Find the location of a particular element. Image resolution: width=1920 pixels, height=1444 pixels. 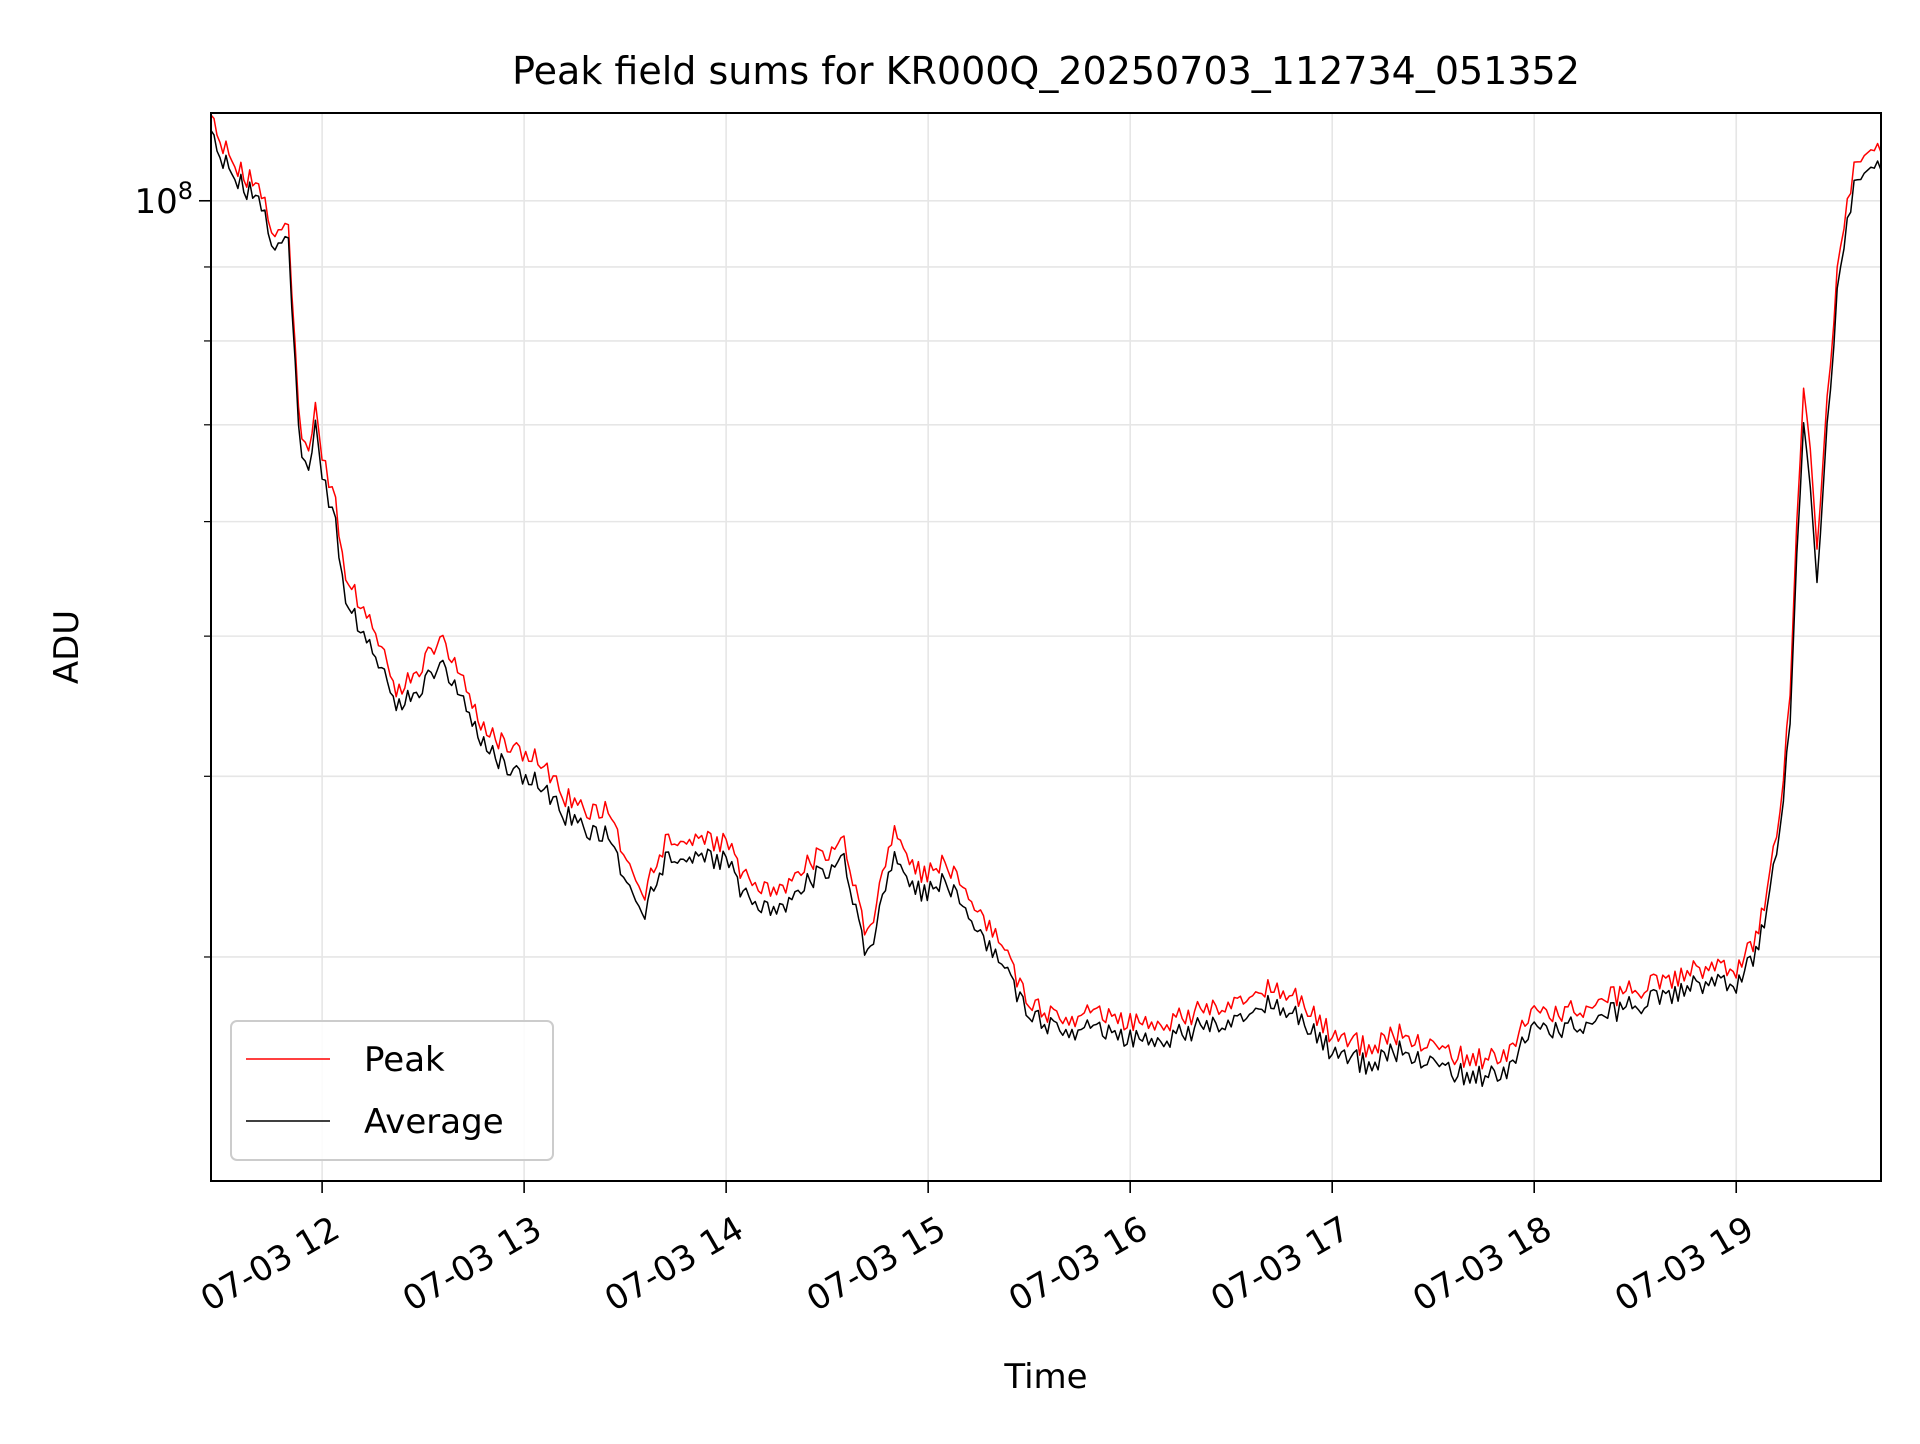

legend: Peak Average is located at coordinates (392, 1090).